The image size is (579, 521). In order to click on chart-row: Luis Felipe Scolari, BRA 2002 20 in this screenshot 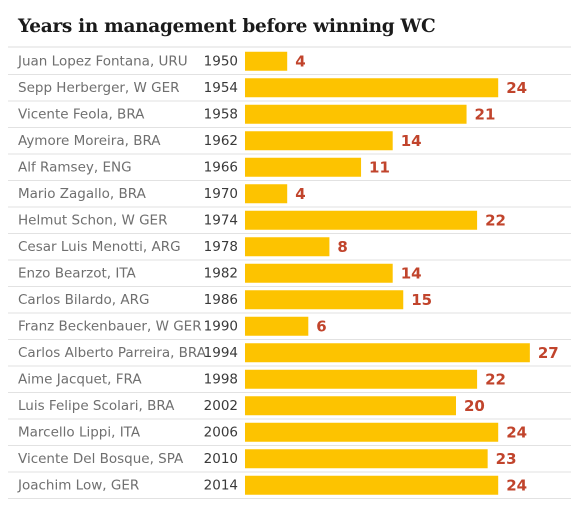, I will do `click(289, 408)`.